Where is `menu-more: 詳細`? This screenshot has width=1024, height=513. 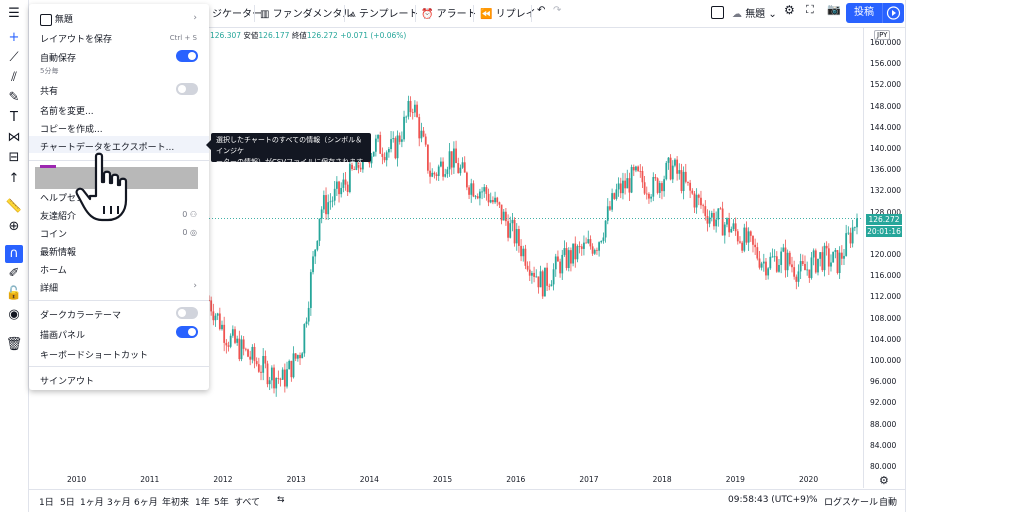
menu-more: 詳細 is located at coordinates (49, 289).